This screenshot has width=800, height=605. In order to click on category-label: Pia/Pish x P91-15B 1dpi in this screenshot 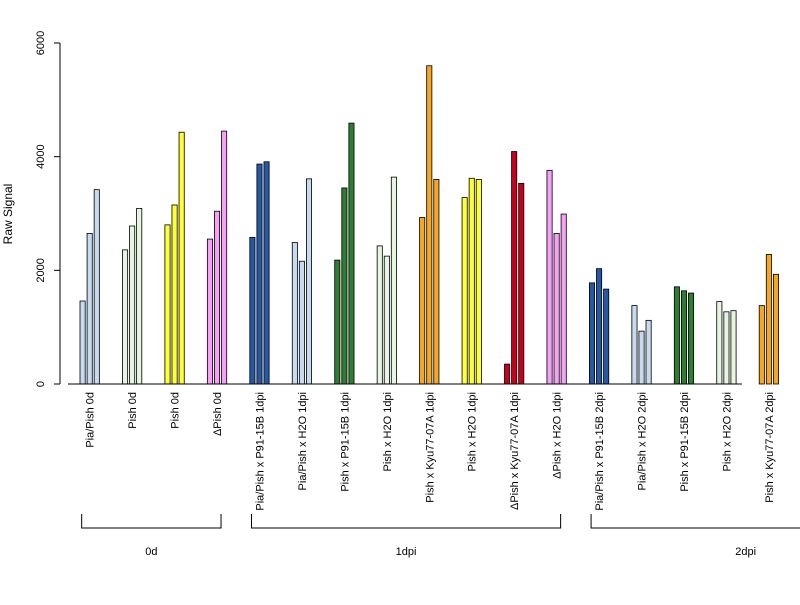, I will do `click(260, 451)`.